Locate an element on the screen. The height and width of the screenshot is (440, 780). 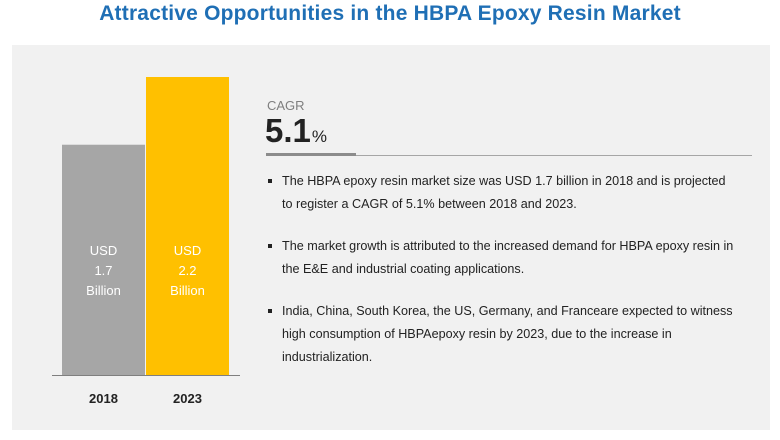
x-tick-label: 2018 is located at coordinates (103, 398).